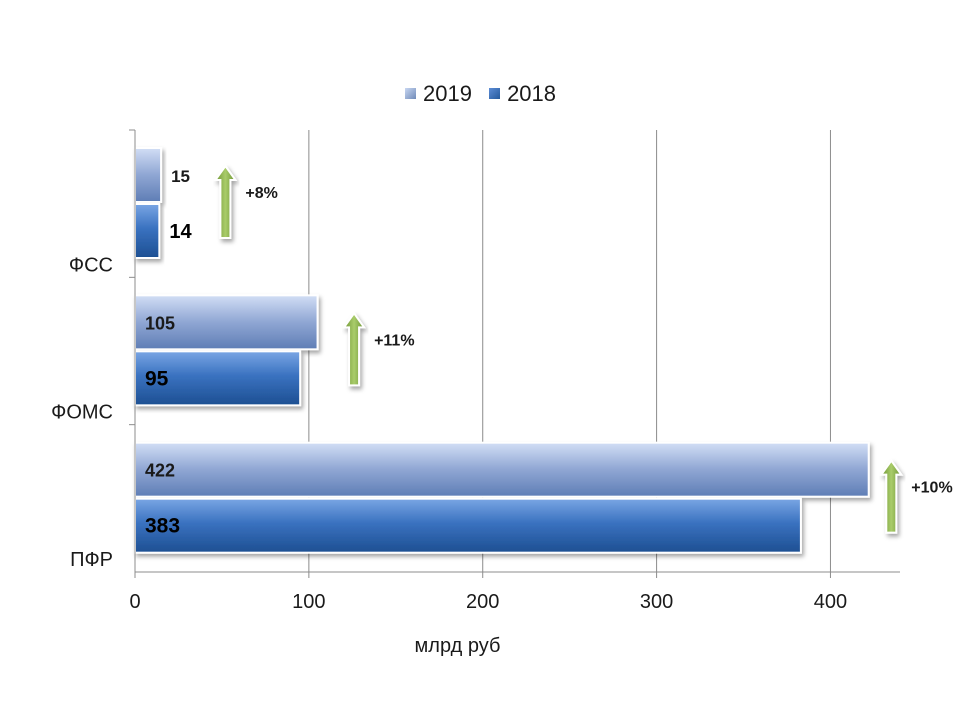 Image resolution: width=960 pixels, height=720 pixels. What do you see at coordinates (830, 602) in the screenshot?
I see `x-tick-label-400: 400` at bounding box center [830, 602].